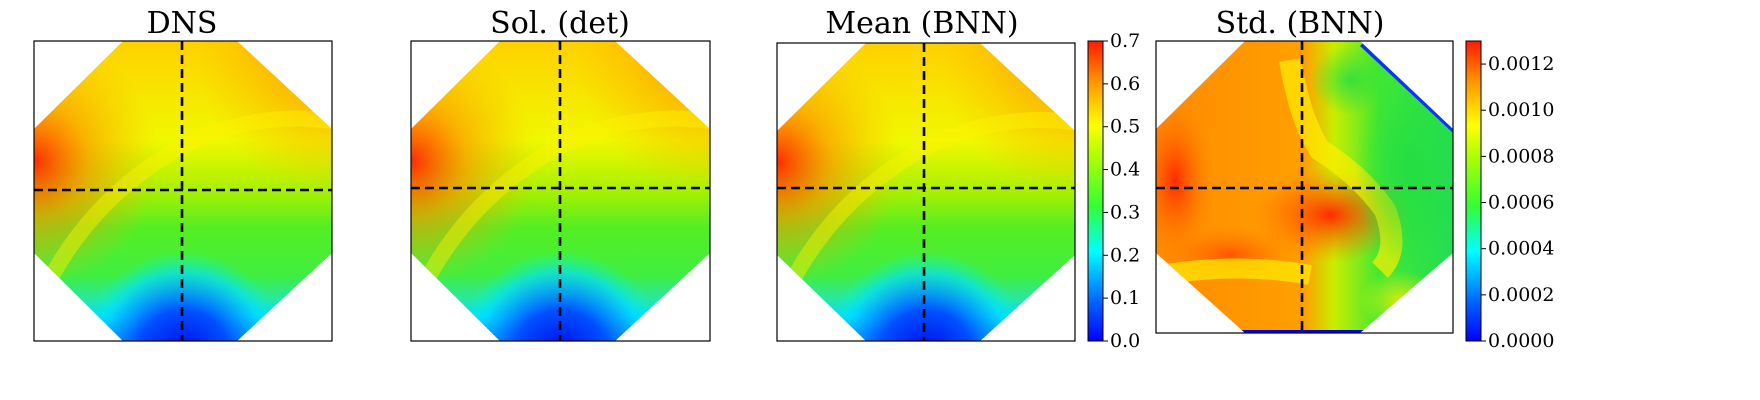 This screenshot has height=400, width=1760. What do you see at coordinates (1125, 255) in the screenshot?
I see `colorbar-tick-label: 0.2` at bounding box center [1125, 255].